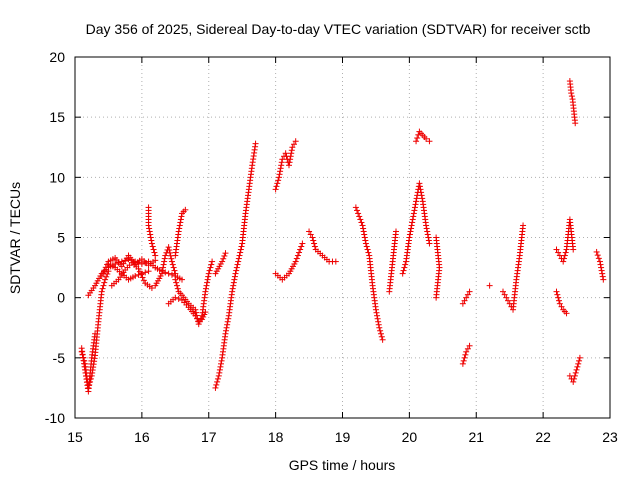  Describe the element at coordinates (476, 437) in the screenshot. I see `x-tick-label: 21` at that location.